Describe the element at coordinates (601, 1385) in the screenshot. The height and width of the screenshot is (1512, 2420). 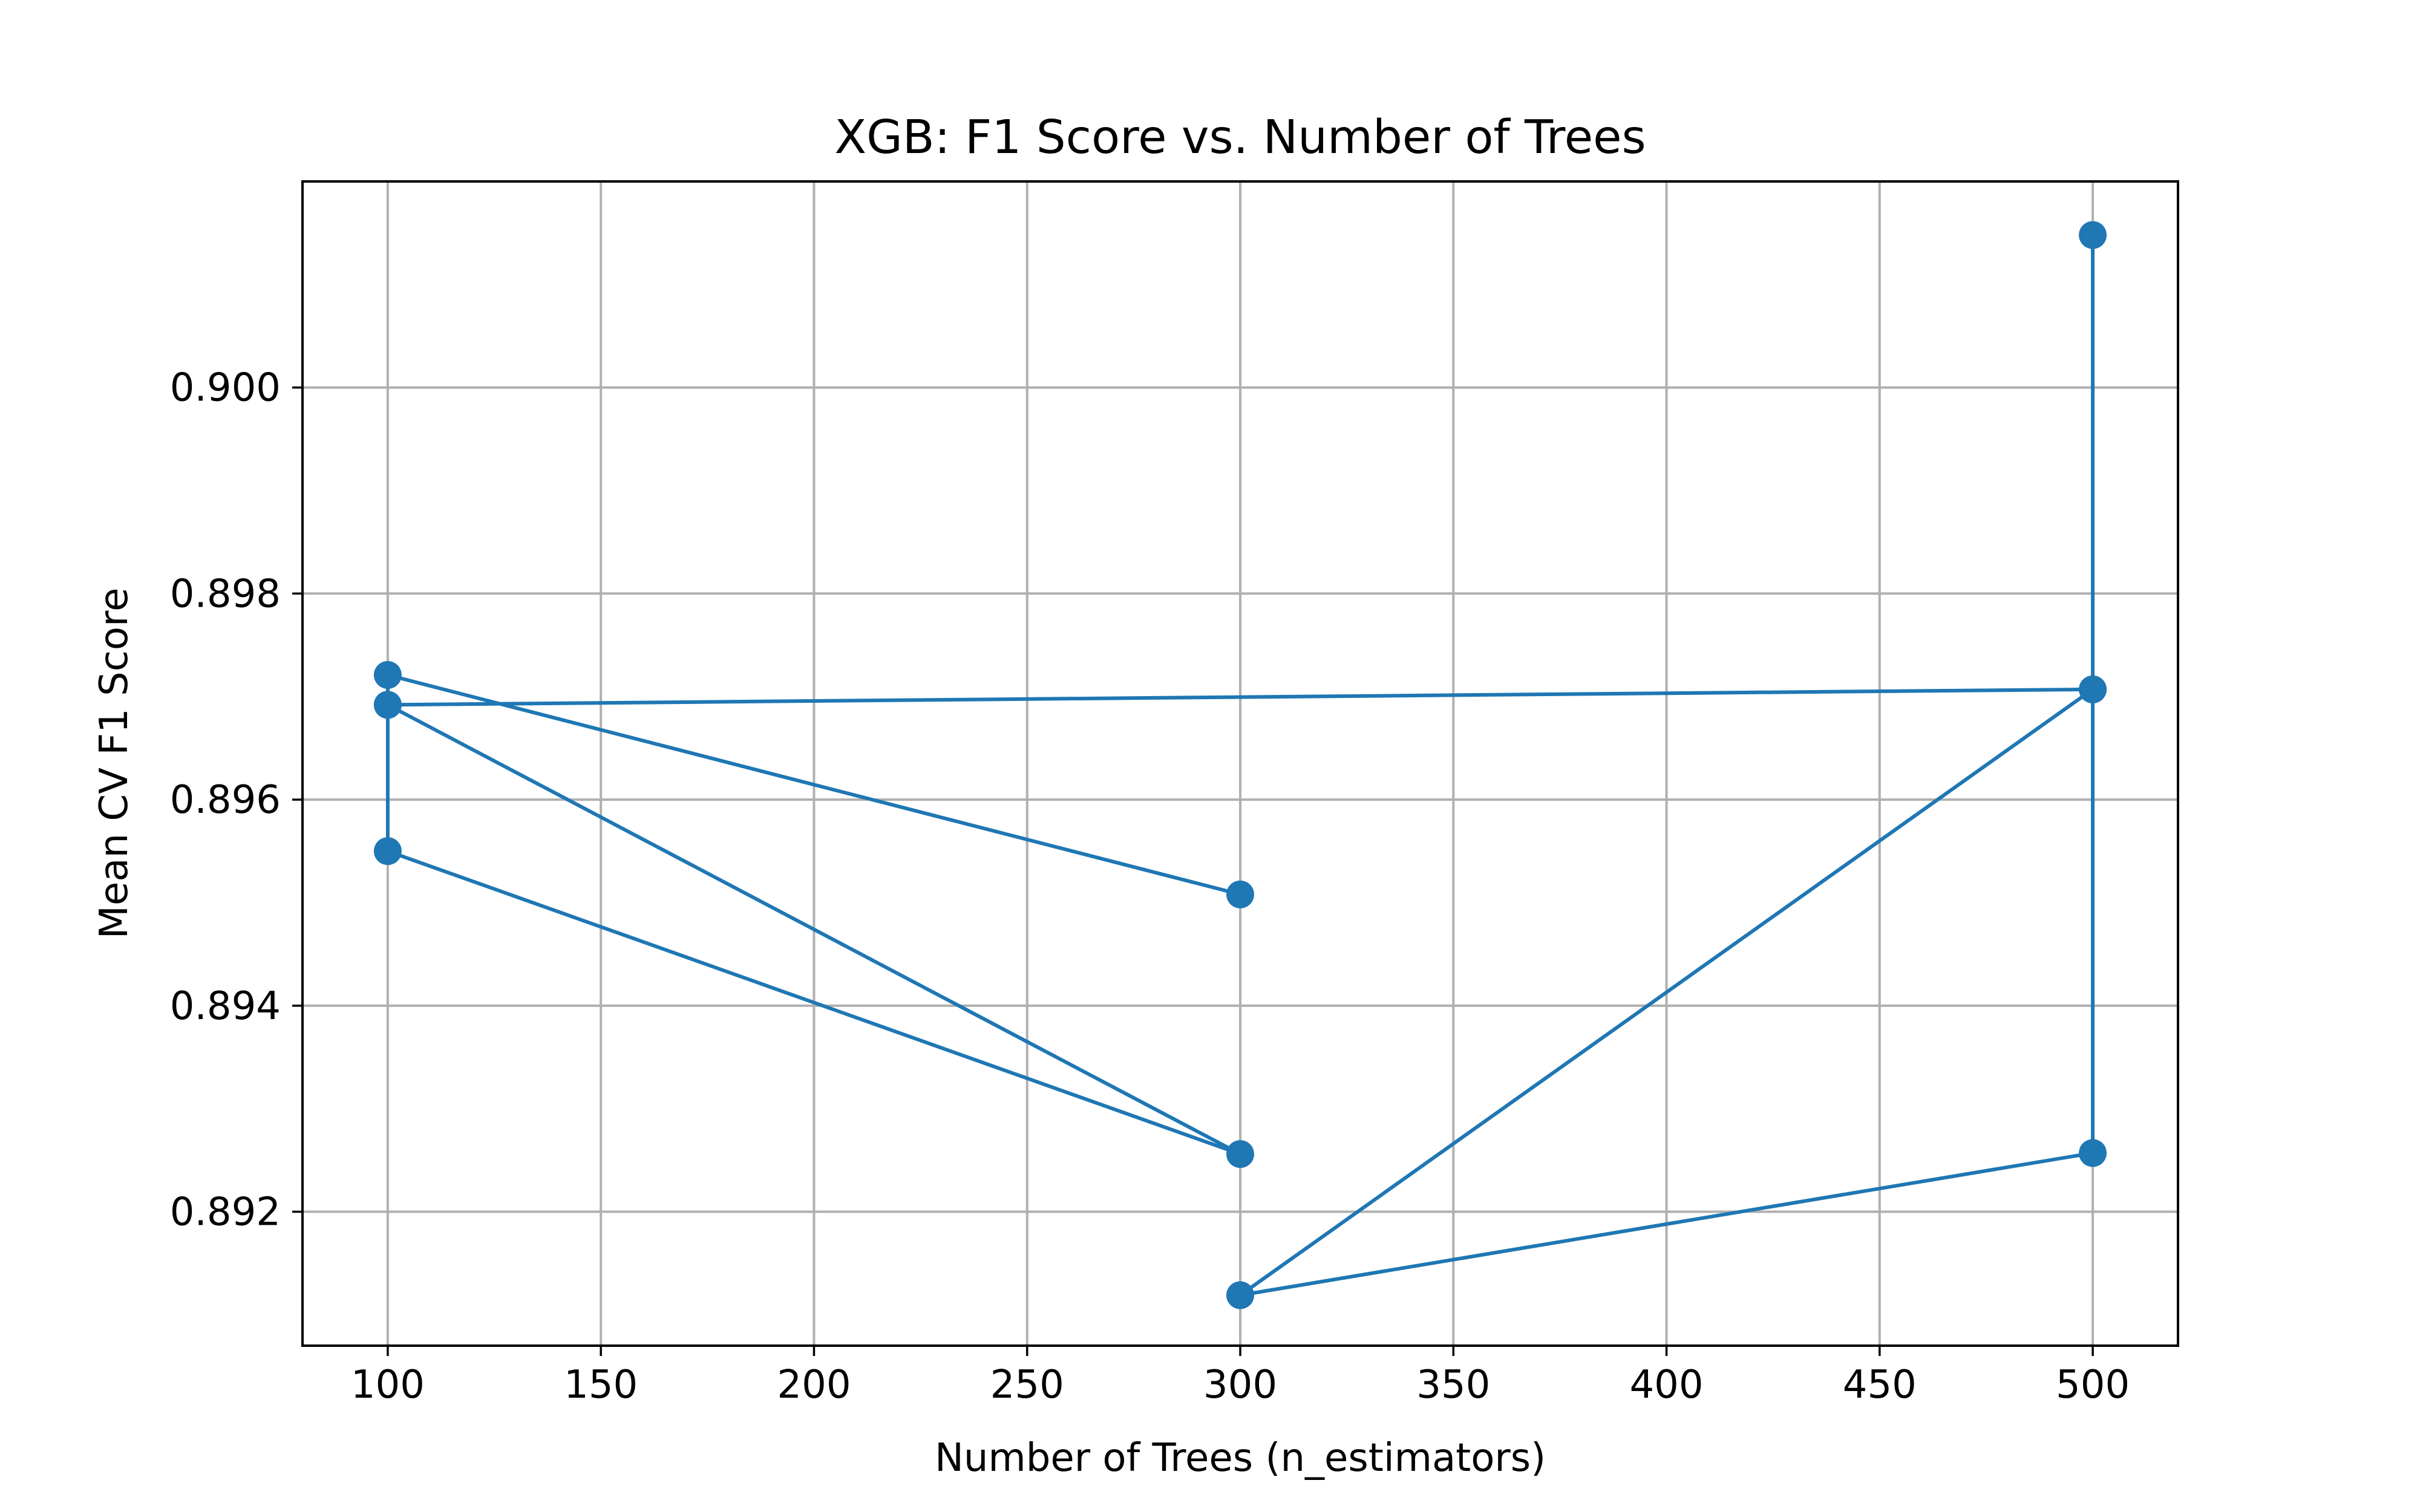
I see `x-tick-label: 150` at that location.